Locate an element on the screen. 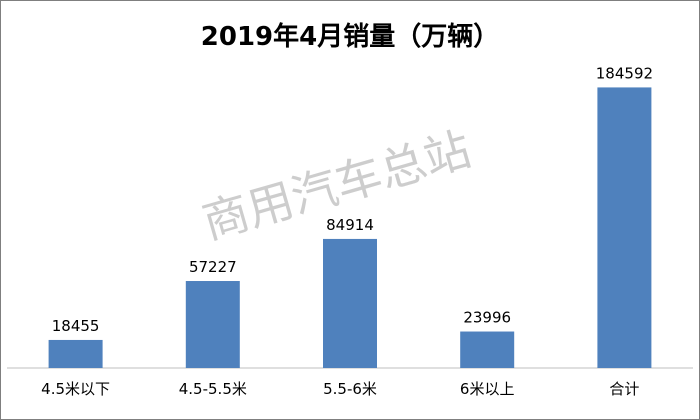 Image resolution: width=700 pixels, height=420 pixels. category-label-2: 5.5-6米 is located at coordinates (350, 389).